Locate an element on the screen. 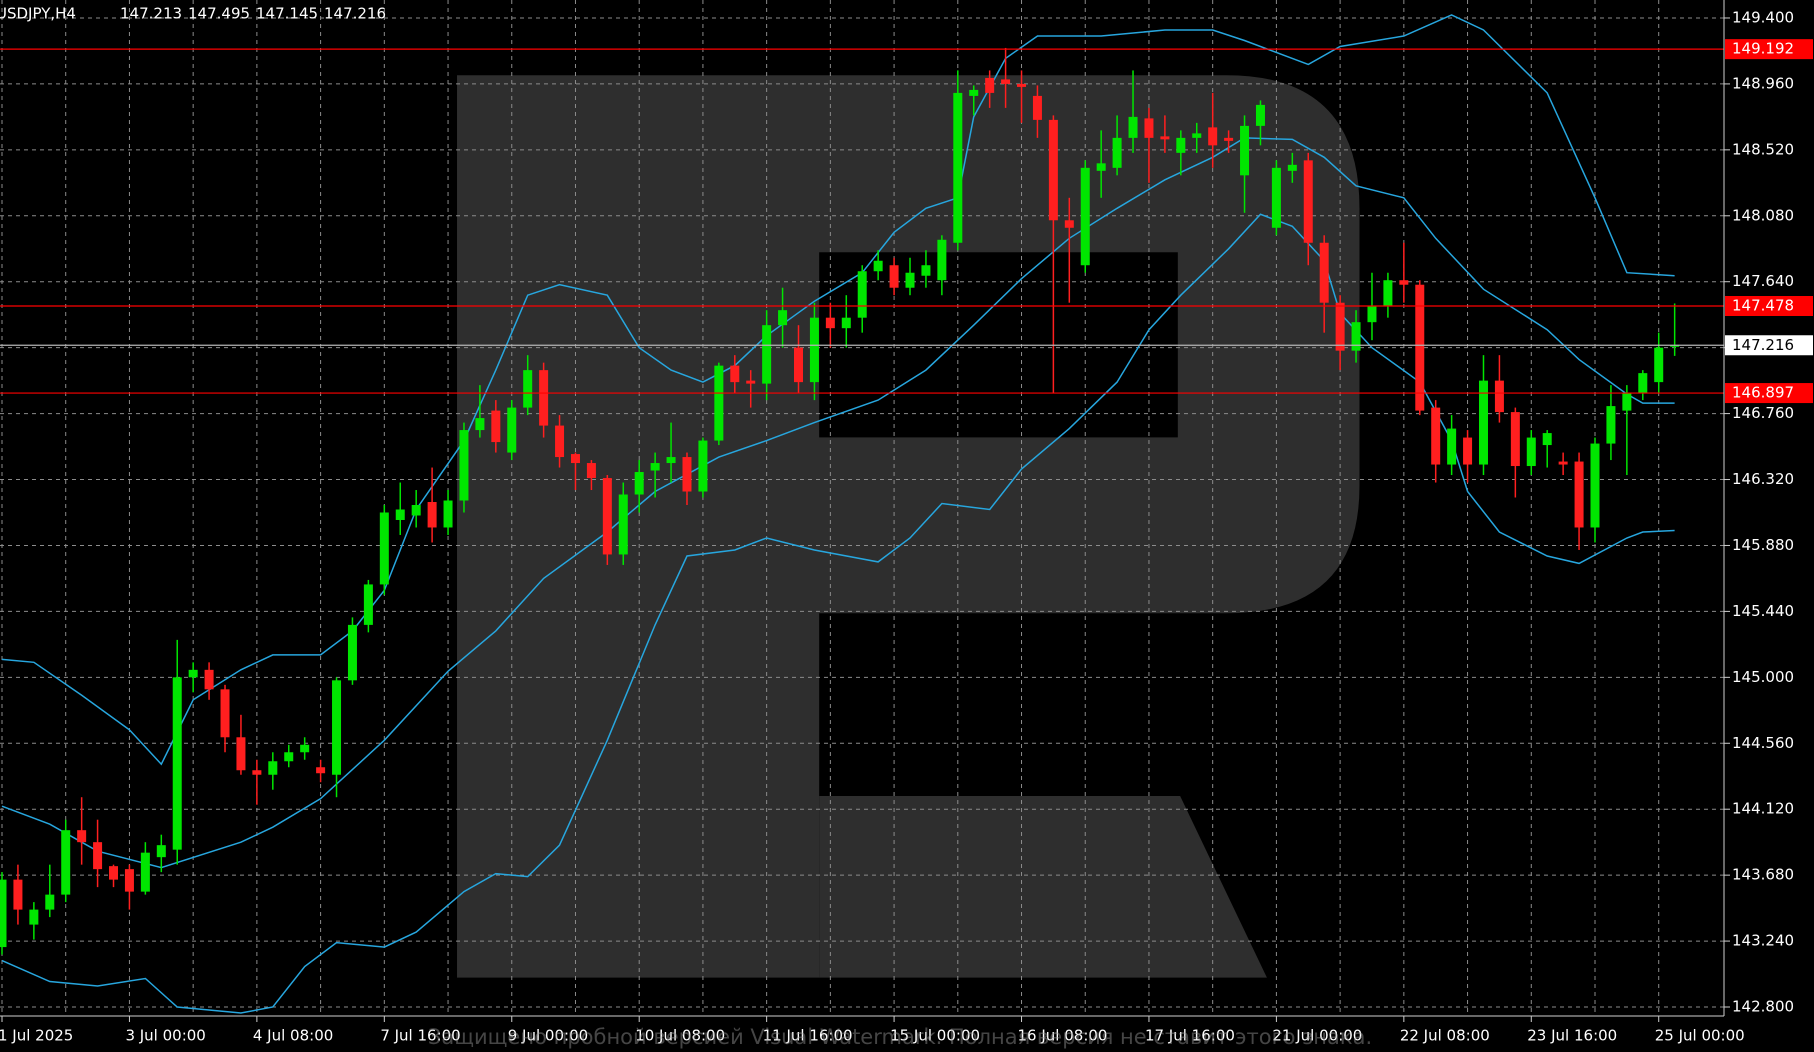 The height and width of the screenshot is (1052, 1814). current-price-box is located at coordinates (1769, 345).